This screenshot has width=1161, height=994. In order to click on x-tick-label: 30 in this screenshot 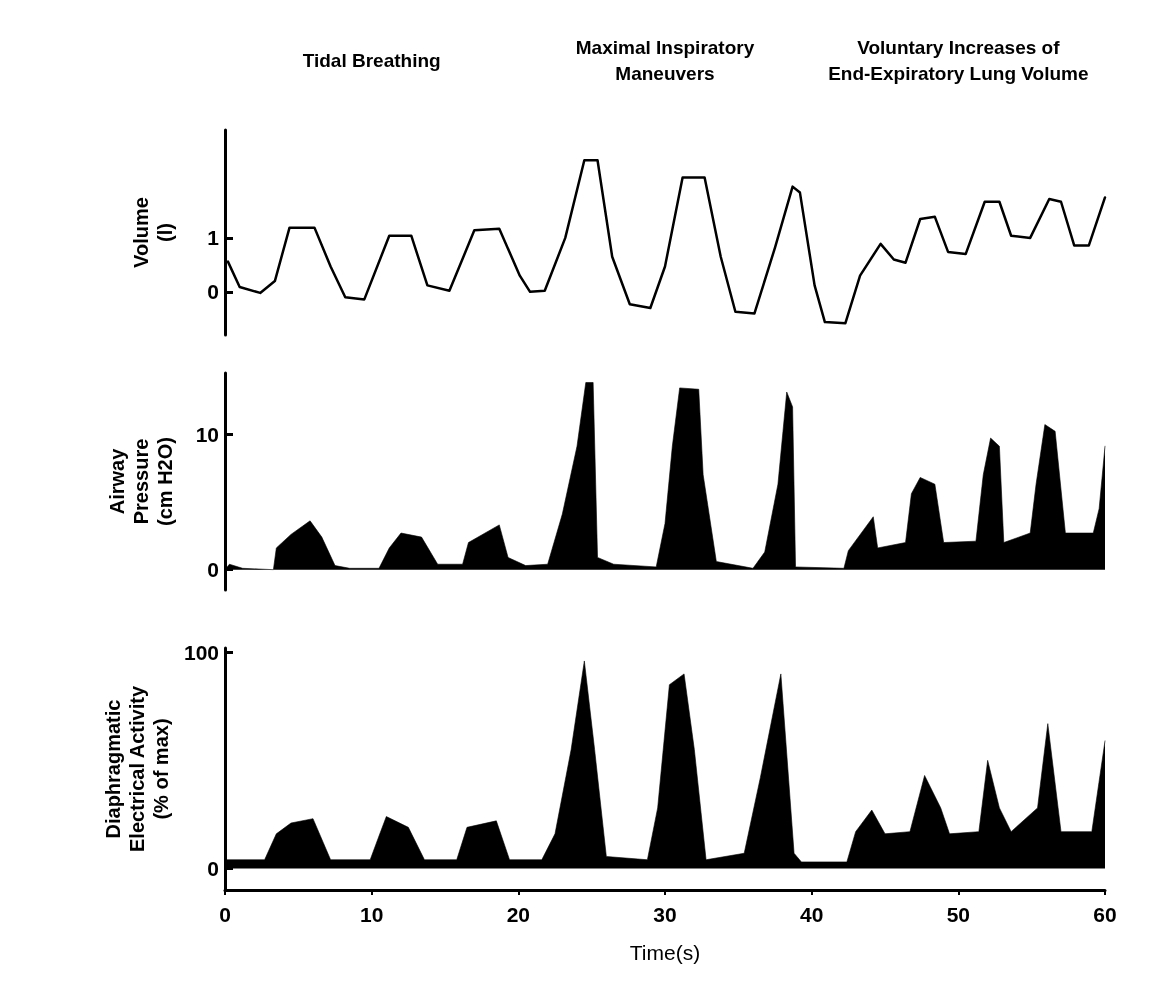, I will do `click(665, 914)`.